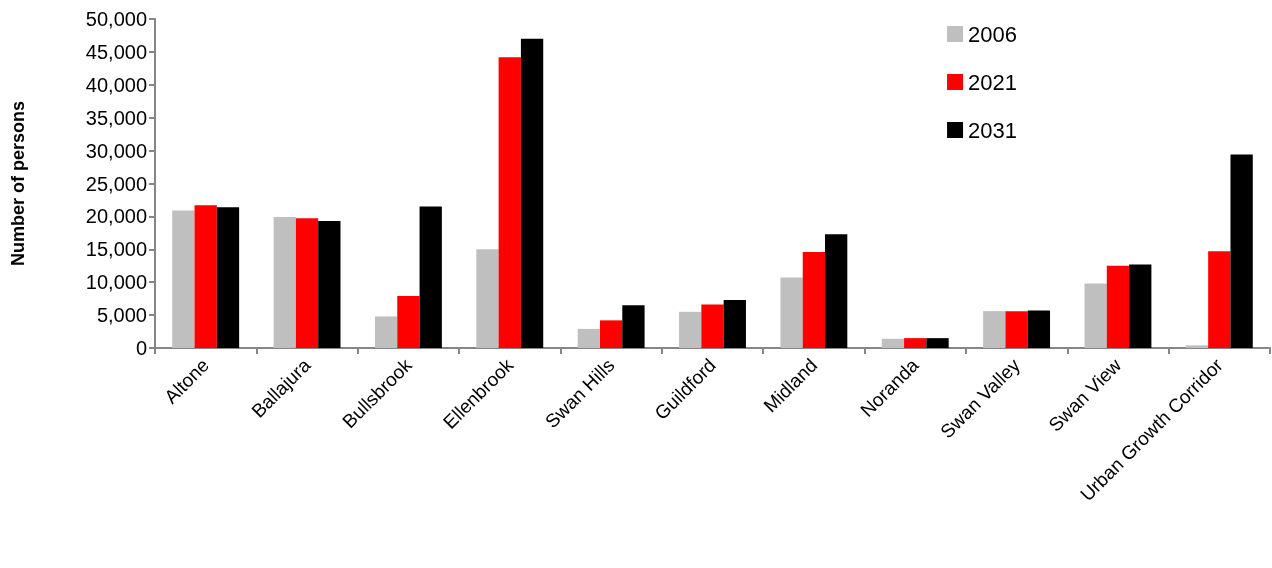 This screenshot has height=568, width=1272. I want to click on y-tick-label: 10,000, so click(116, 282).